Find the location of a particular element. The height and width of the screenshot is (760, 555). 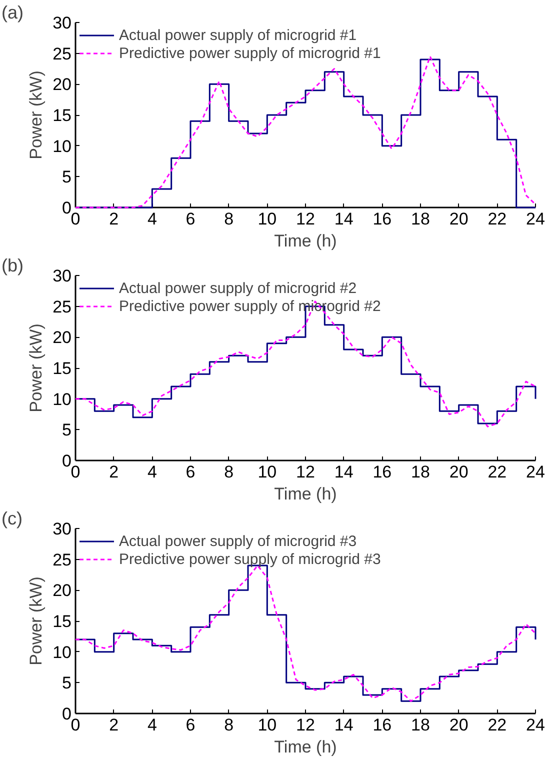

legend-label: Actual power supply of microgrid #1 is located at coordinates (238, 35).